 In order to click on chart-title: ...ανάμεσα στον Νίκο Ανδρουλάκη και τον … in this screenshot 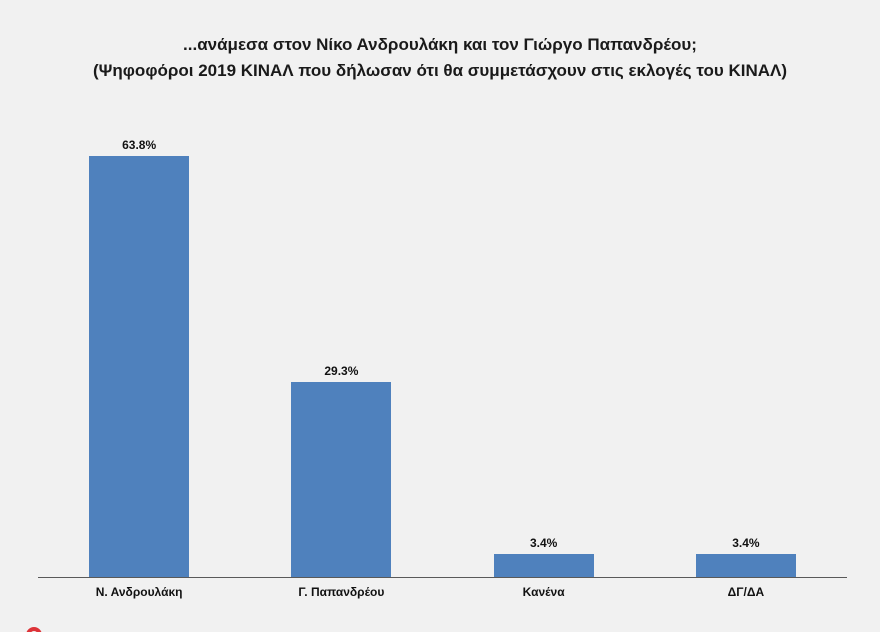, I will do `click(440, 57)`.